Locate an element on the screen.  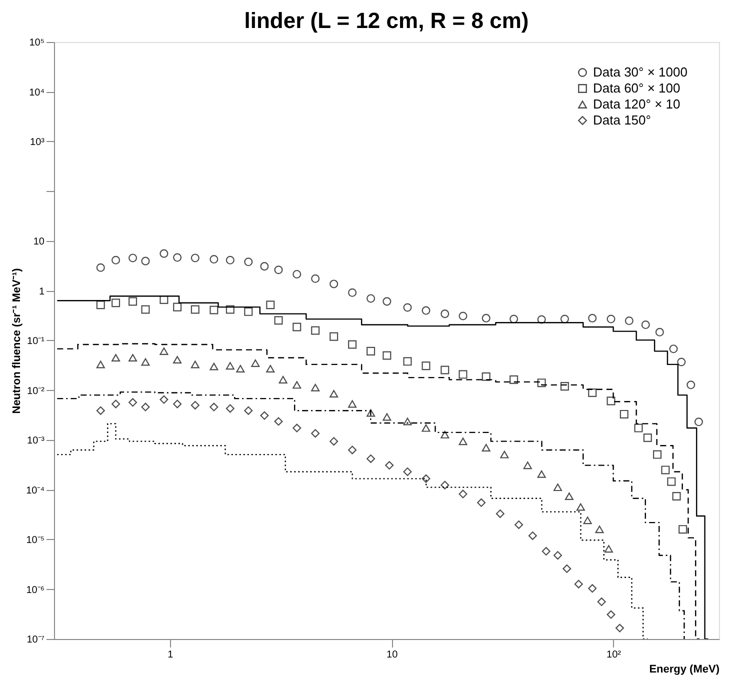
y-tick-label: 10⁻⁴ is located at coordinates (35, 490).